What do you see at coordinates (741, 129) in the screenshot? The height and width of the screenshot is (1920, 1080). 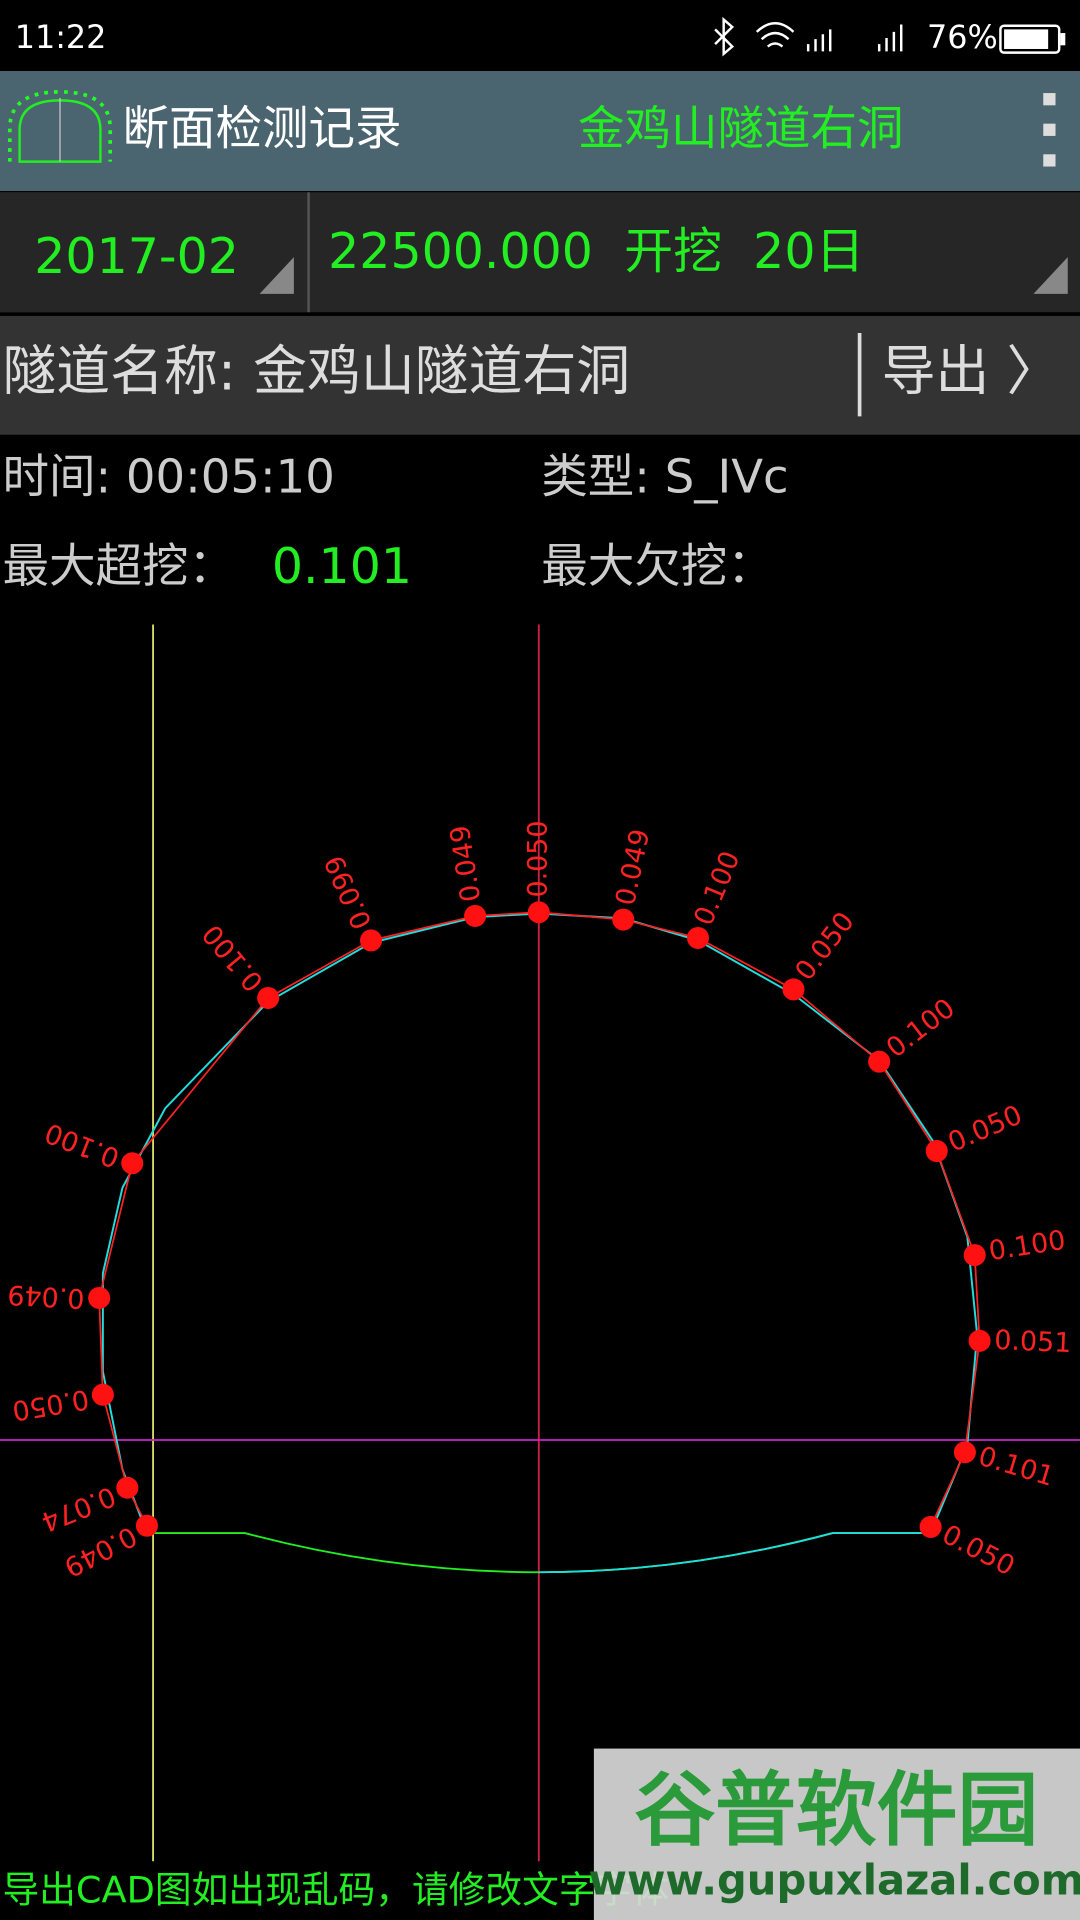 I see `app-tunnel-name: 金鸡山隧道右洞` at bounding box center [741, 129].